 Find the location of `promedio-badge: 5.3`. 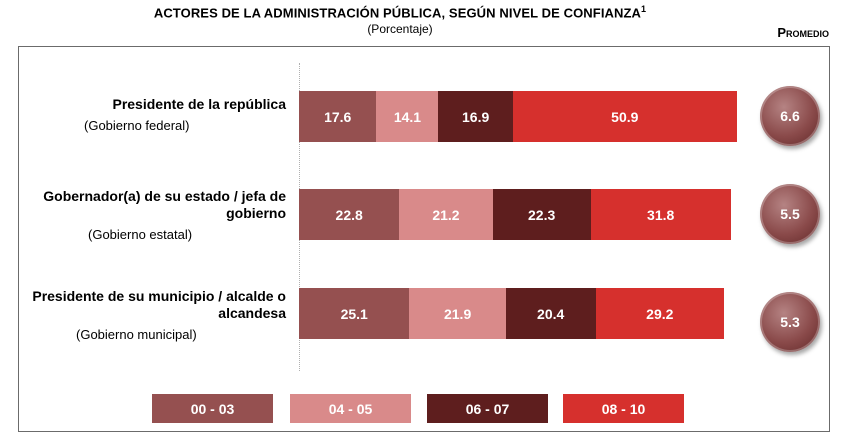

promedio-badge: 5.3 is located at coordinates (790, 322).